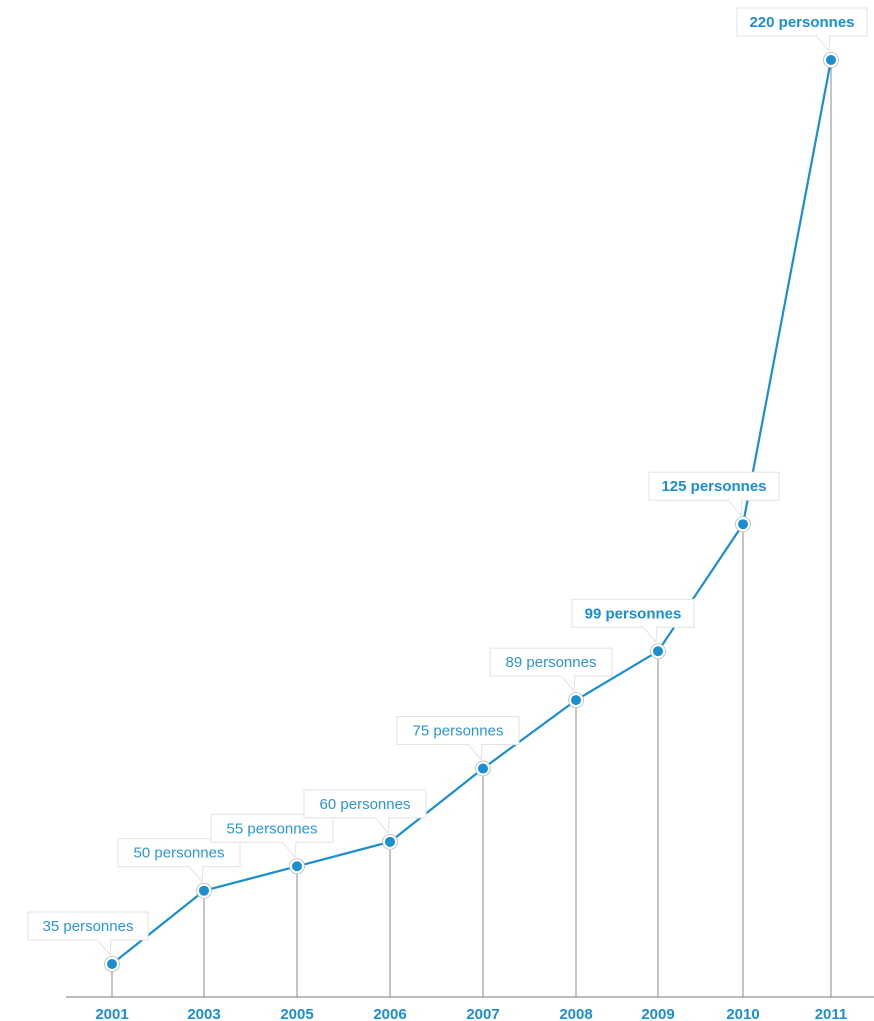 Image resolution: width=874 pixels, height=1021 pixels. Describe the element at coordinates (658, 651) in the screenshot. I see `data-point-2009` at that location.